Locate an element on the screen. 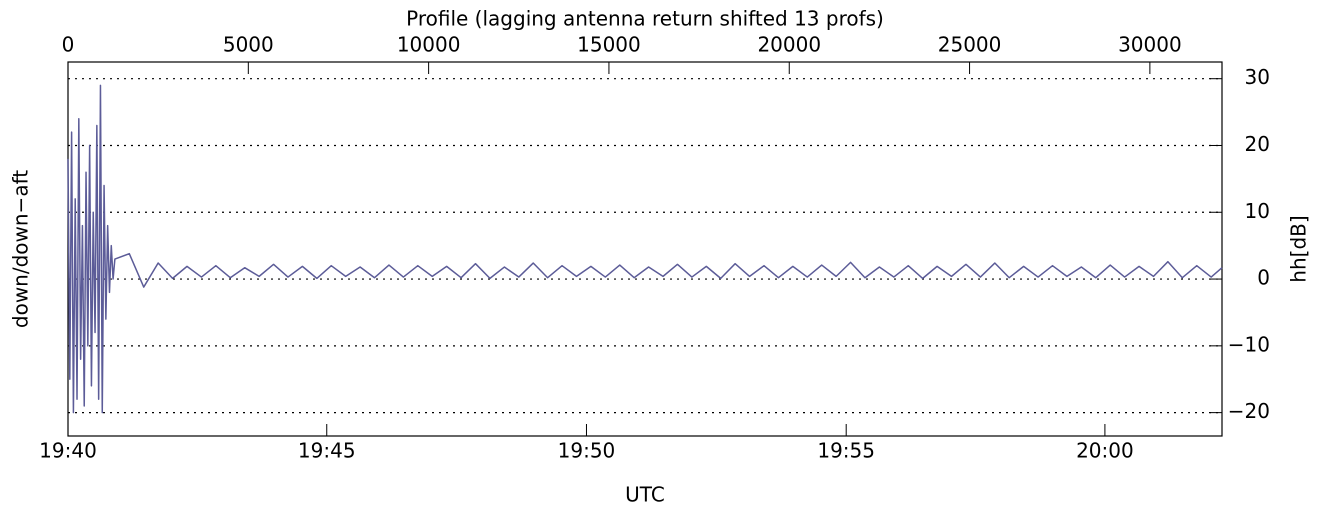  bottom-tick-label: 19:45 is located at coordinates (327, 451).